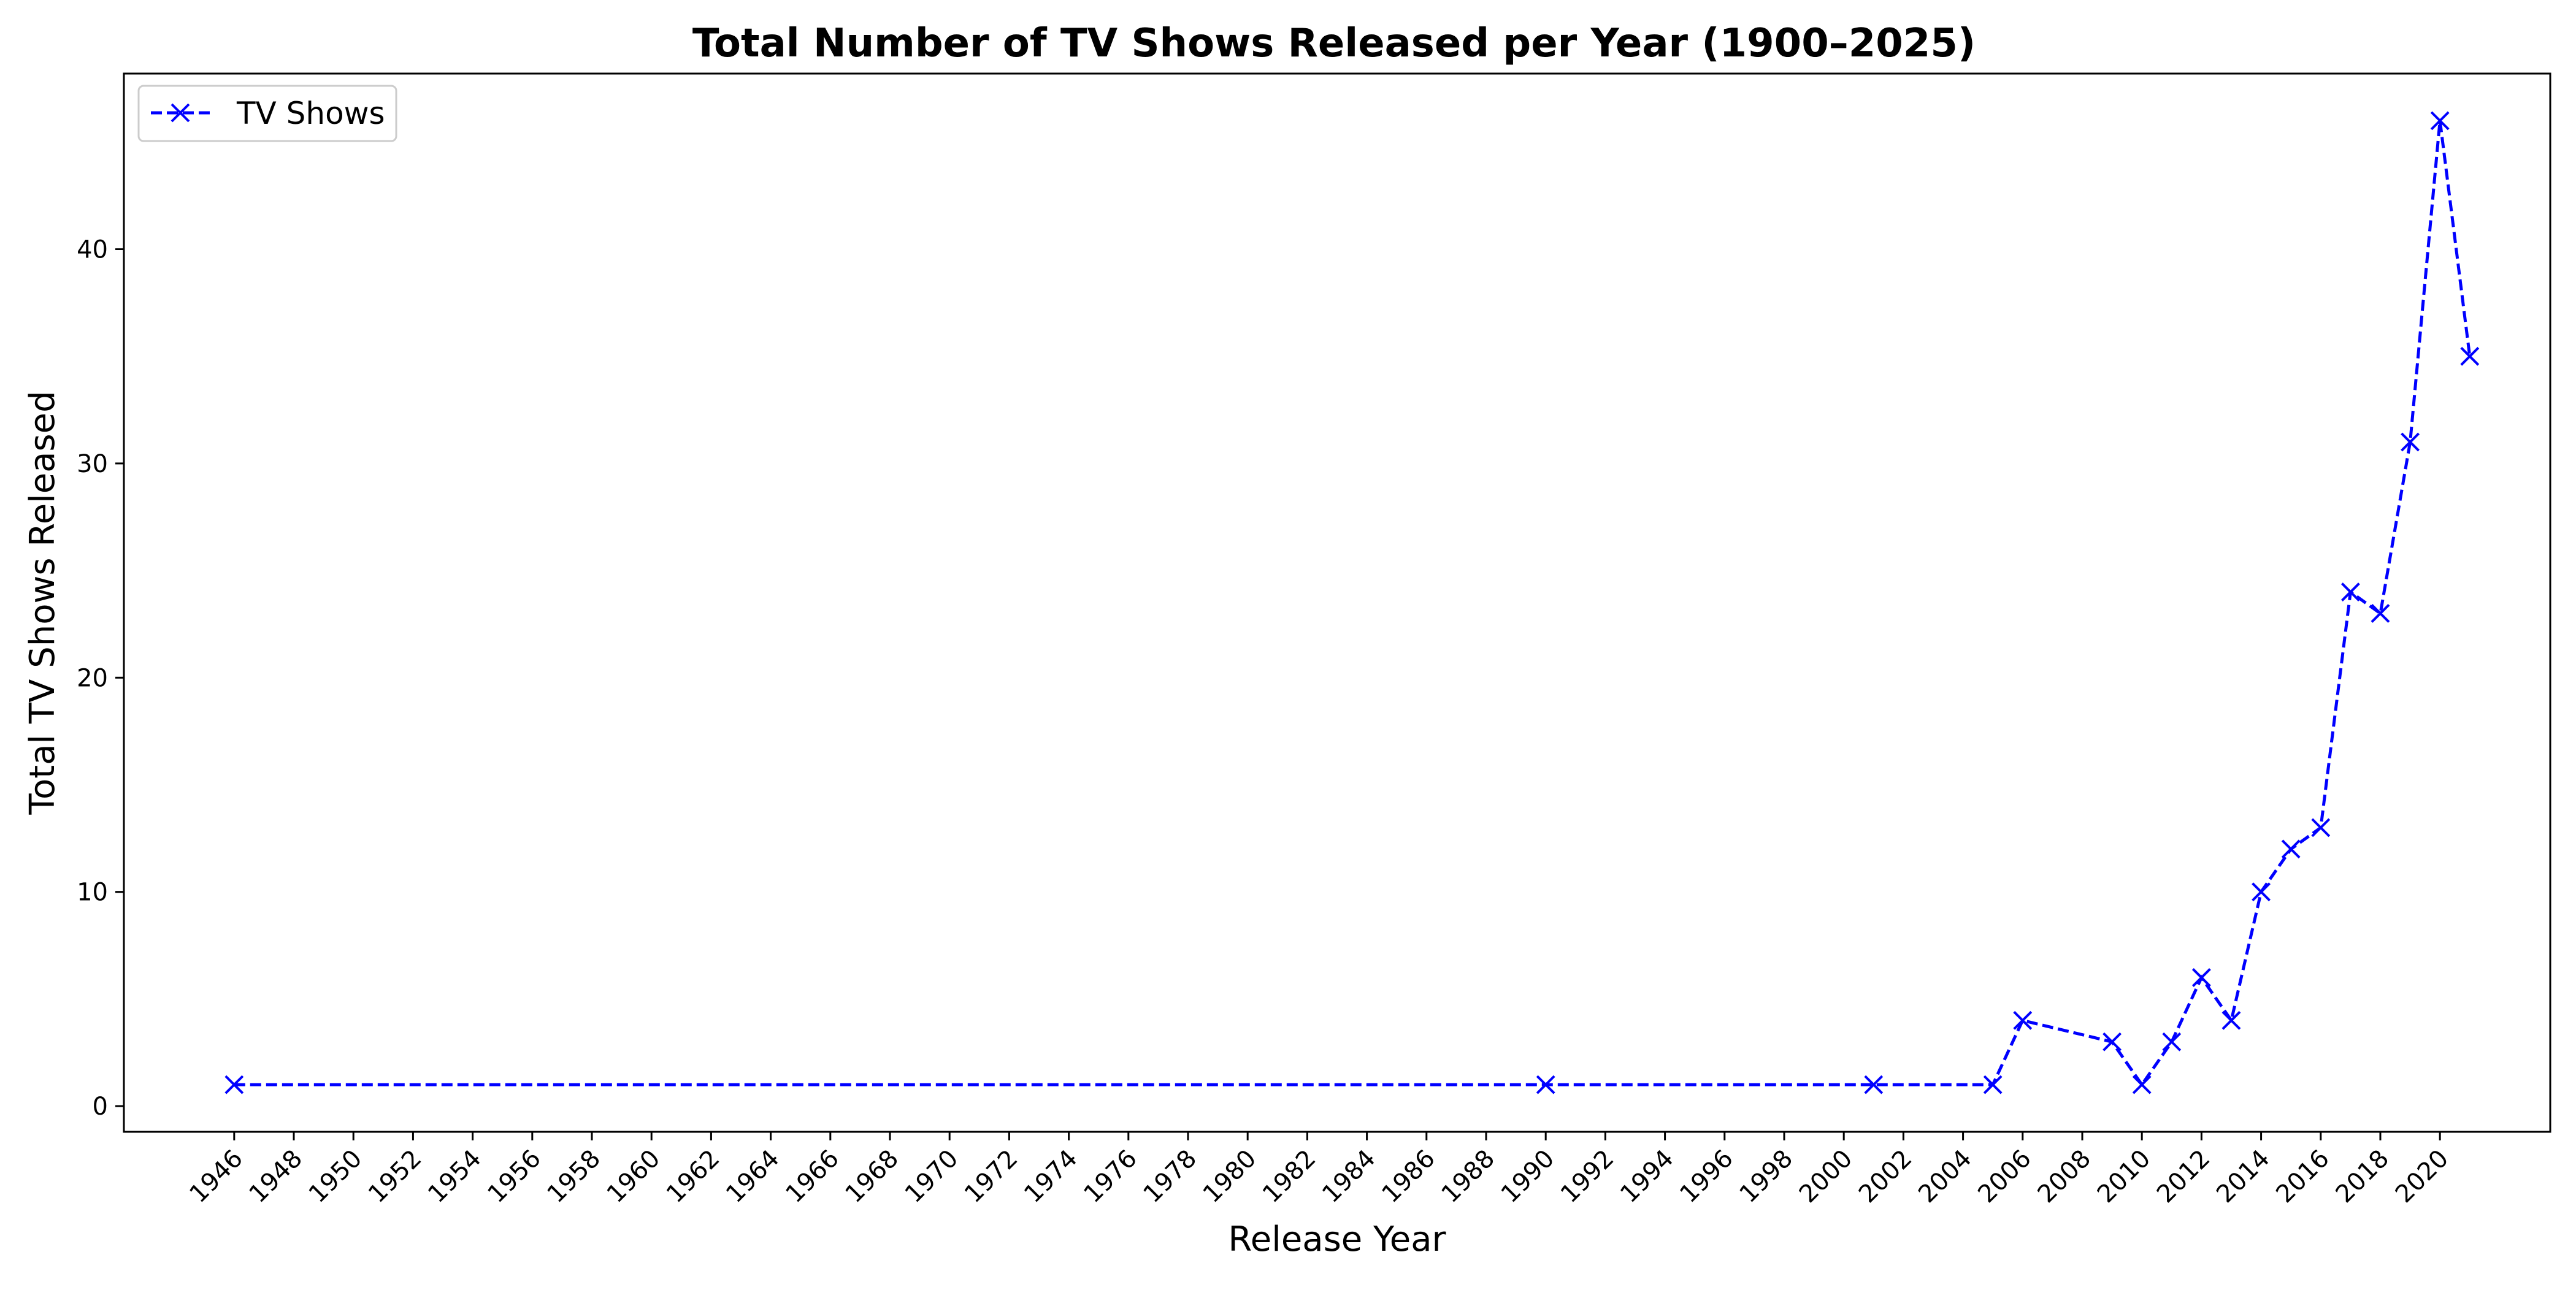 This screenshot has height=1290, width=2576. I want to click on x-tick-label: 1994, so click(1647, 1177).